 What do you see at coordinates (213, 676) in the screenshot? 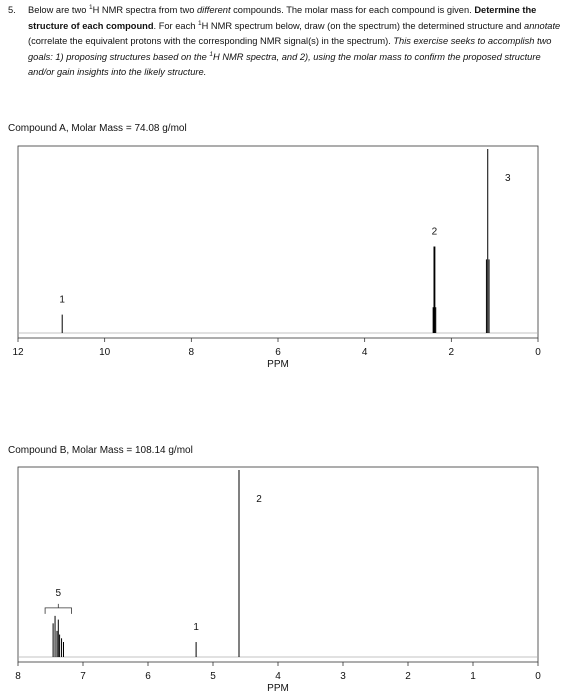
I see `x-tick-label: 5` at bounding box center [213, 676].